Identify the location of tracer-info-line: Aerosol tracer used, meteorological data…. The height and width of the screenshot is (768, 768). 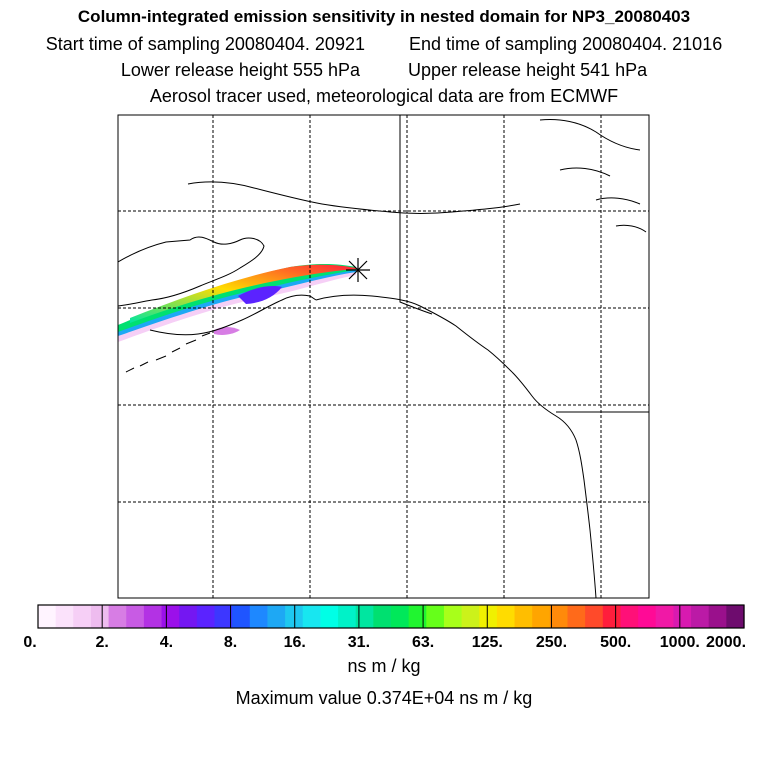
(384, 96).